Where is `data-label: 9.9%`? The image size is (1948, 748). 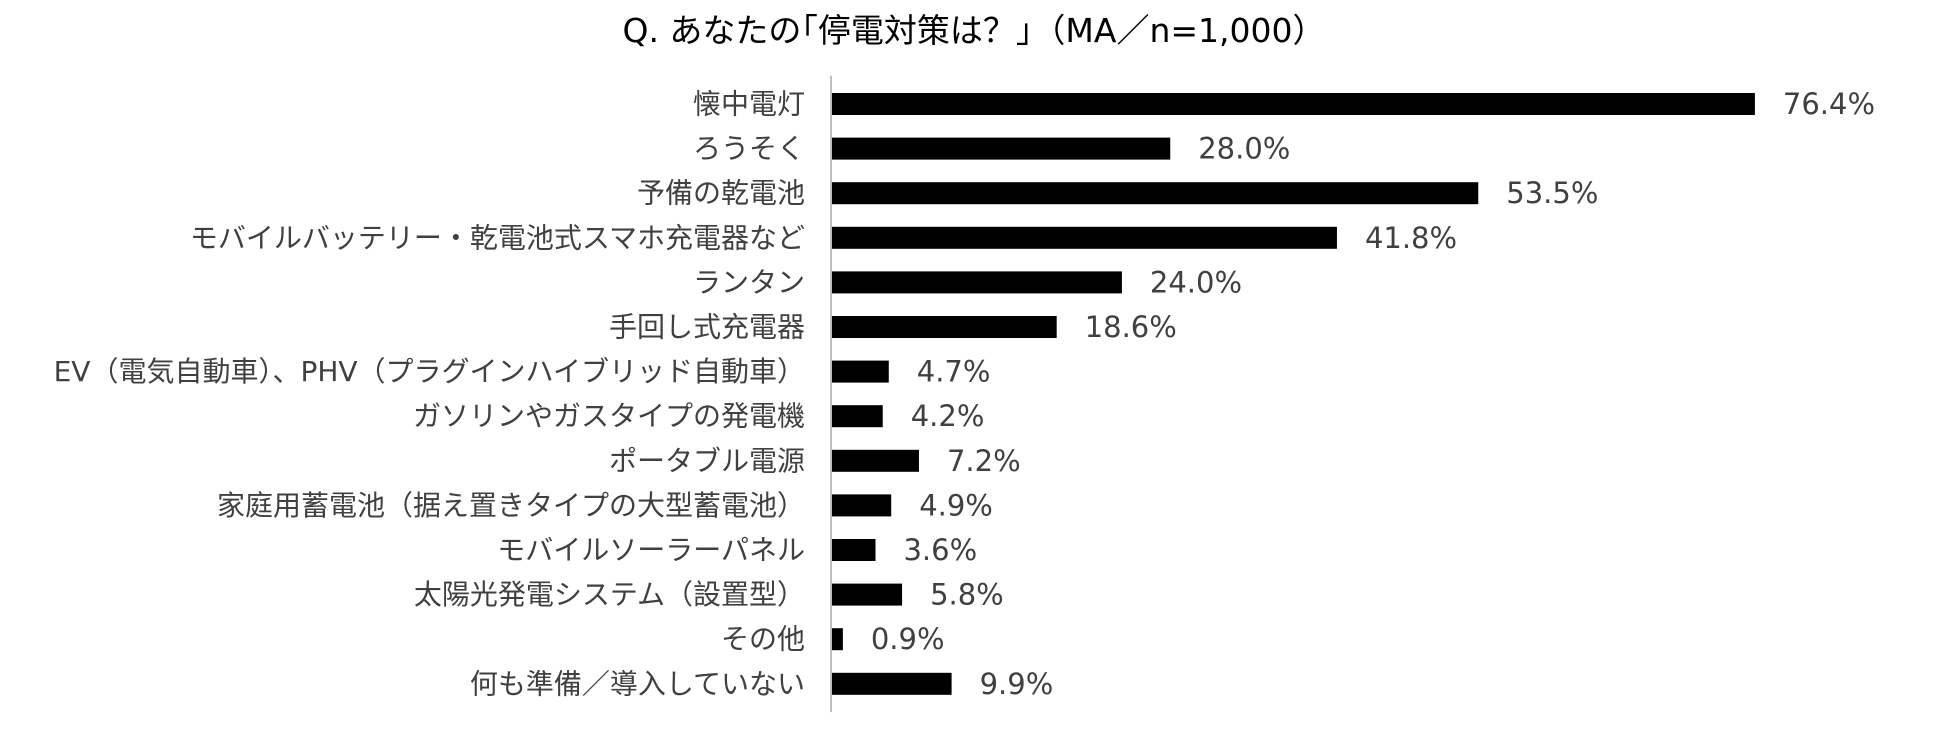
data-label: 9.9% is located at coordinates (1017, 684).